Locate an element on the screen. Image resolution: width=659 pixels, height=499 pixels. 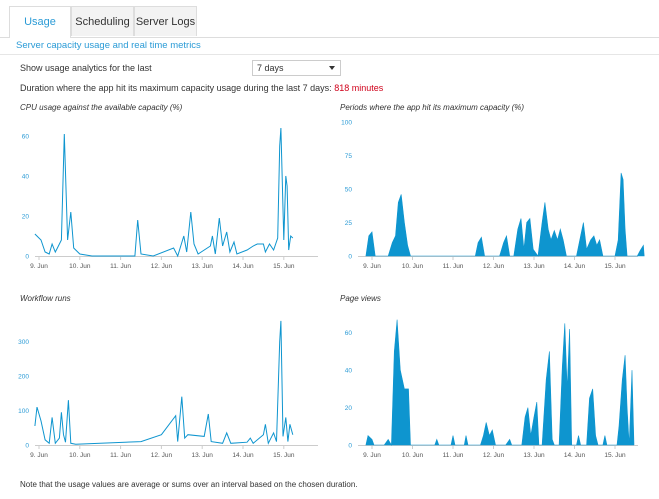
pageviews-x-tick-label: 15. Jun is located at coordinates (615, 455).